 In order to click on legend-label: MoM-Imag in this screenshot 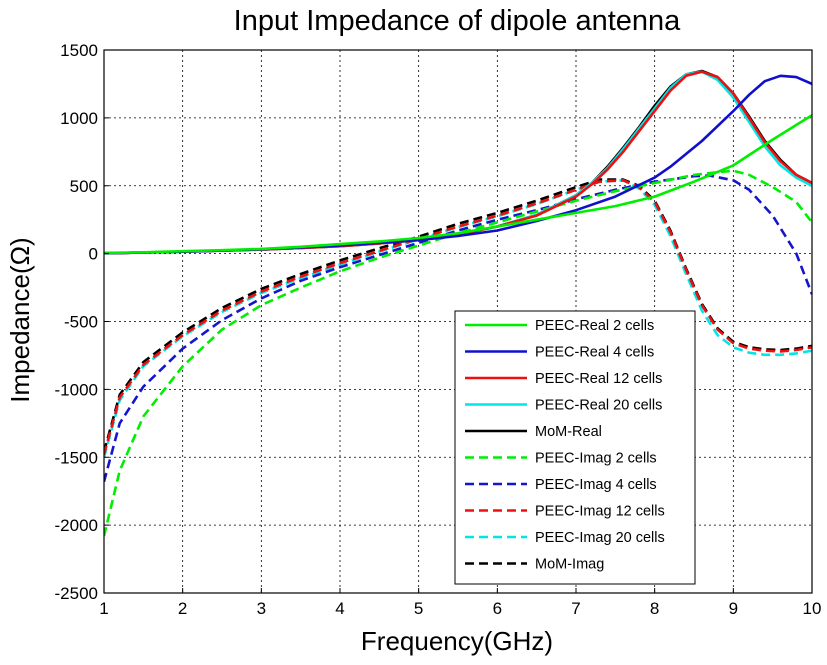, I will do `click(569, 565)`.